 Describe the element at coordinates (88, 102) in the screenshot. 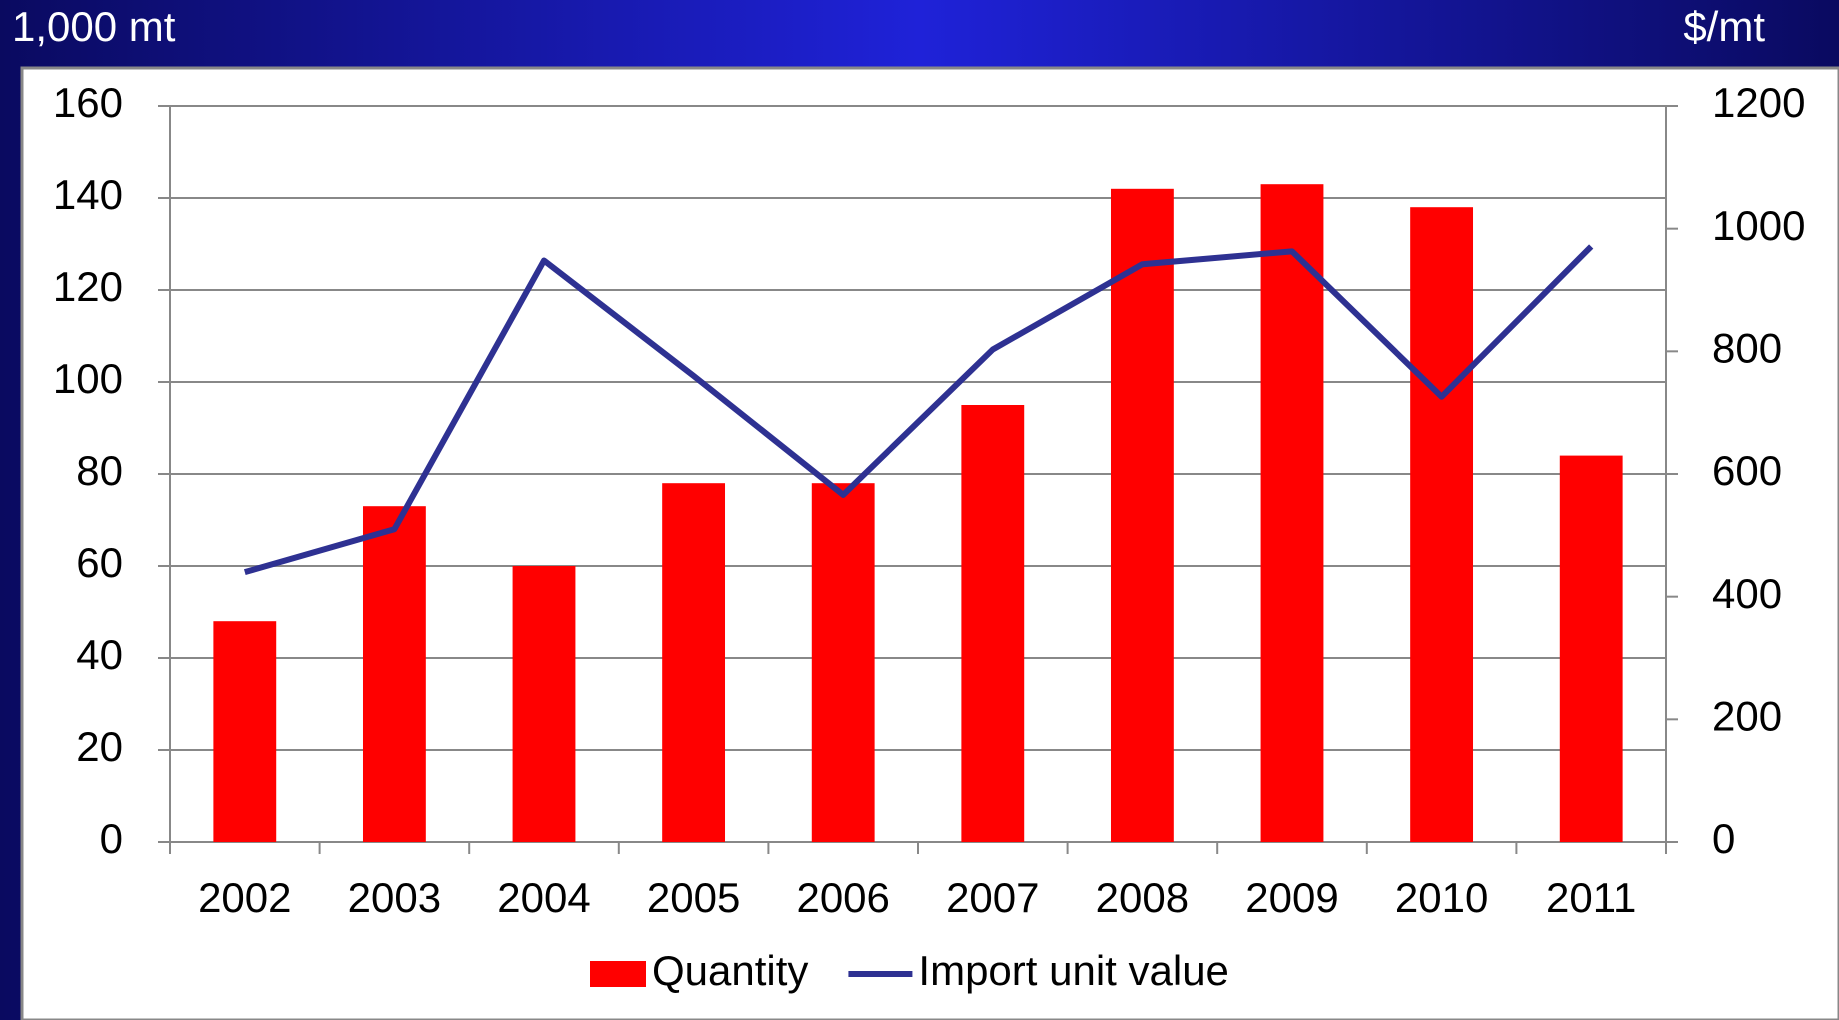

I see `y-tick-label: 160` at that location.